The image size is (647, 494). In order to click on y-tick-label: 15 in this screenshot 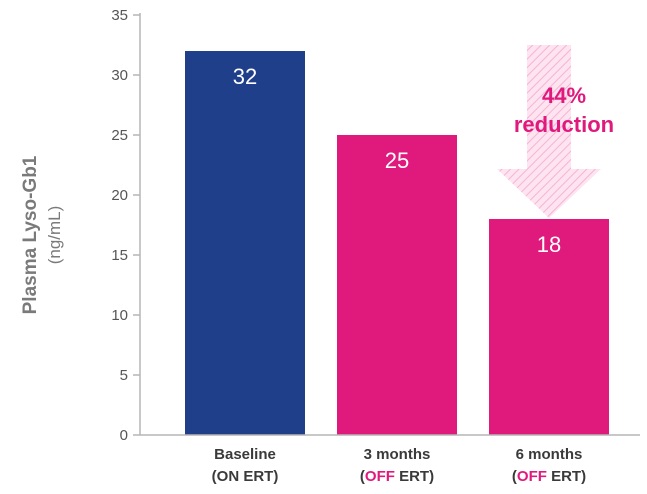, I will do `click(119, 255)`.